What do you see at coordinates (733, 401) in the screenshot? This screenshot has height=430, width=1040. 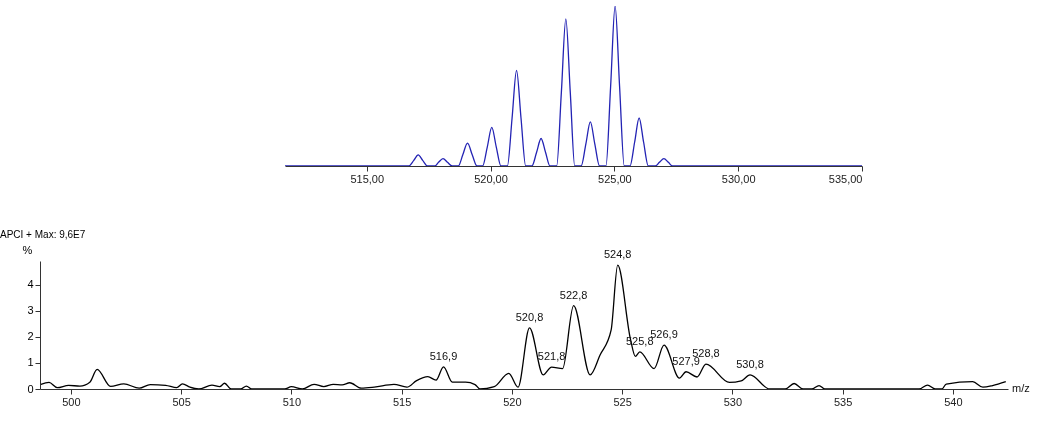 I see `x-tick-label: 530` at bounding box center [733, 401].